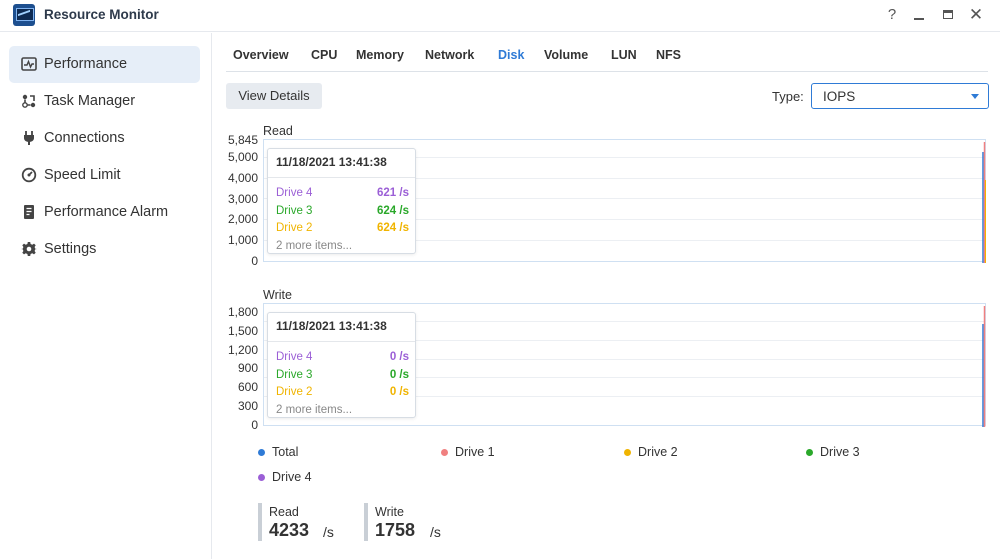 The height and width of the screenshot is (559, 1000). What do you see at coordinates (399, 392) in the screenshot?
I see `tooltip-row-value: 0 /s` at bounding box center [399, 392].